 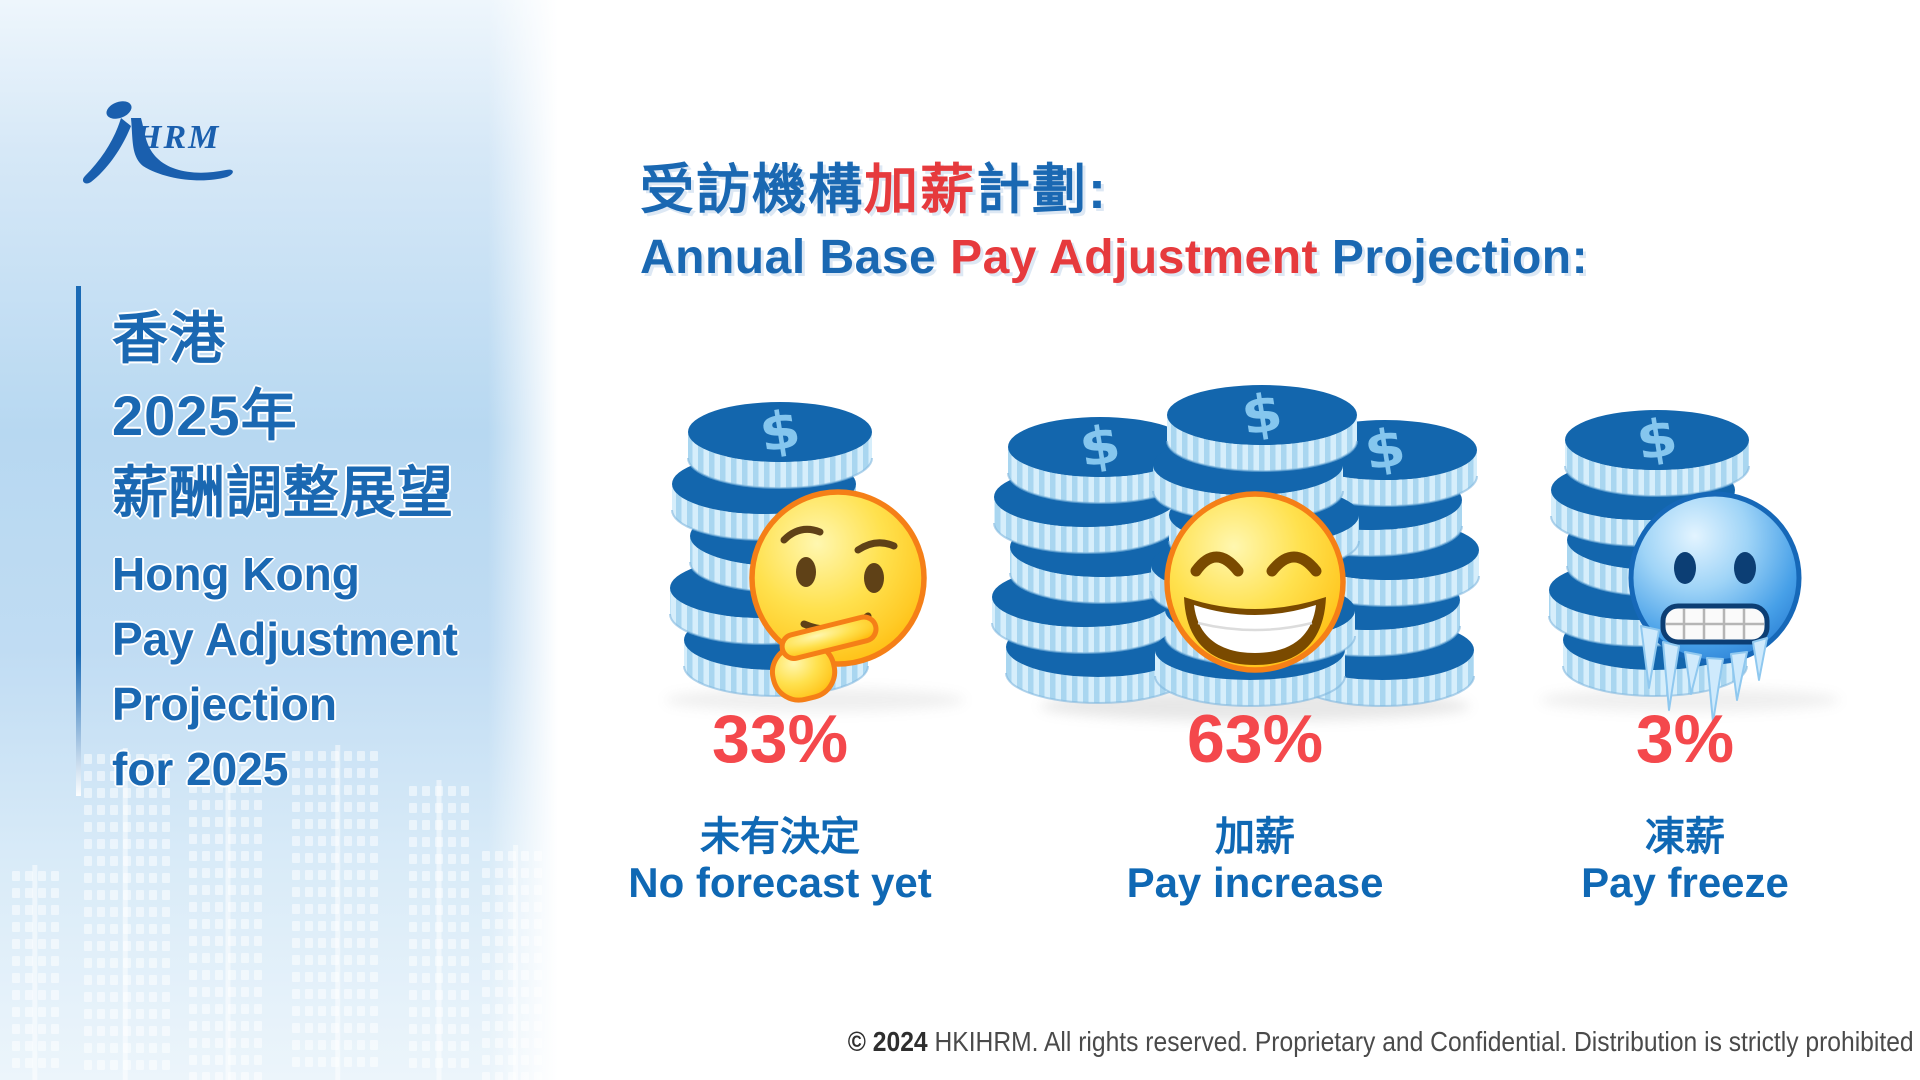 What do you see at coordinates (236, 574) in the screenshot?
I see `sidebar-en-line: Hong Kong` at bounding box center [236, 574].